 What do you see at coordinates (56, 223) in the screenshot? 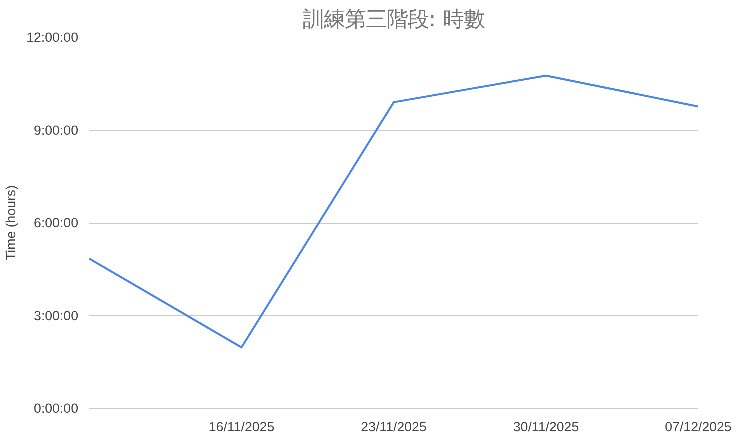
I see `y-tick-label: 6:00:00` at bounding box center [56, 223].